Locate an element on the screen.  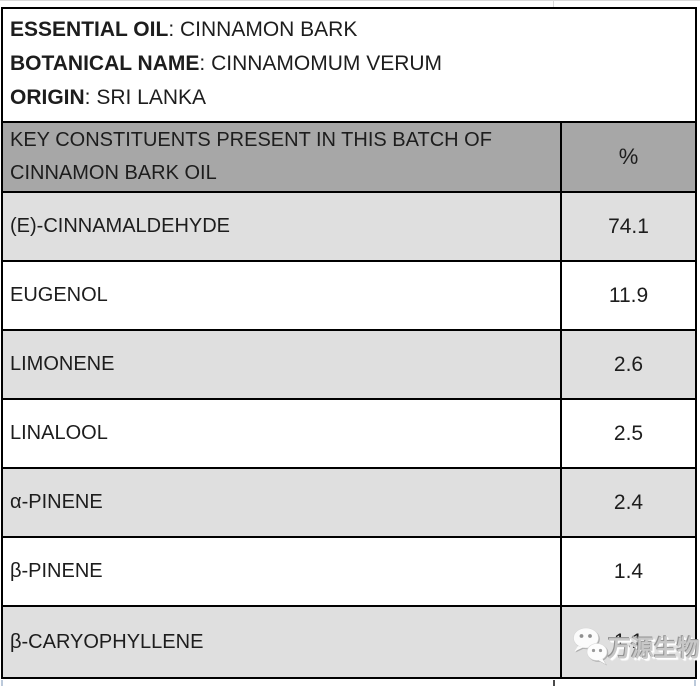
table-row: LINALOOL 2.5 is located at coordinates (349, 432).